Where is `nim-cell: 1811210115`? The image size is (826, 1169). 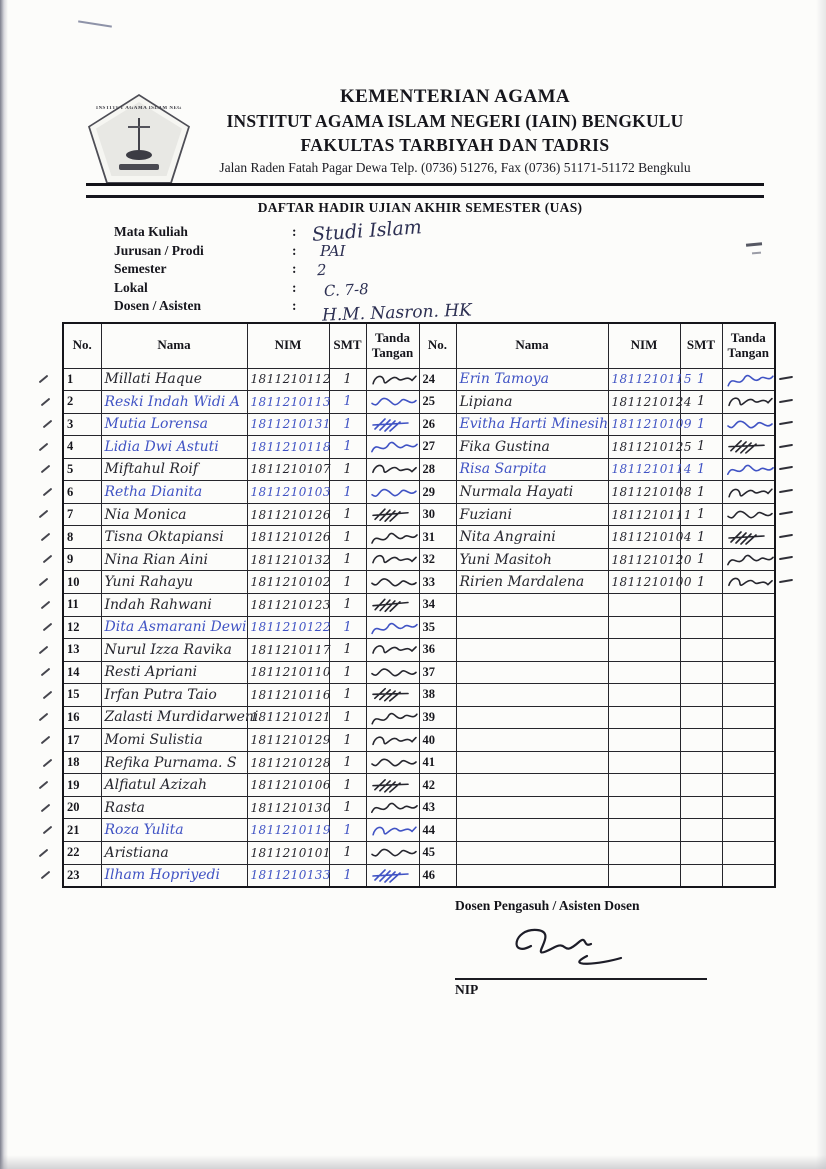
nim-cell: 1811210115 is located at coordinates (649, 379).